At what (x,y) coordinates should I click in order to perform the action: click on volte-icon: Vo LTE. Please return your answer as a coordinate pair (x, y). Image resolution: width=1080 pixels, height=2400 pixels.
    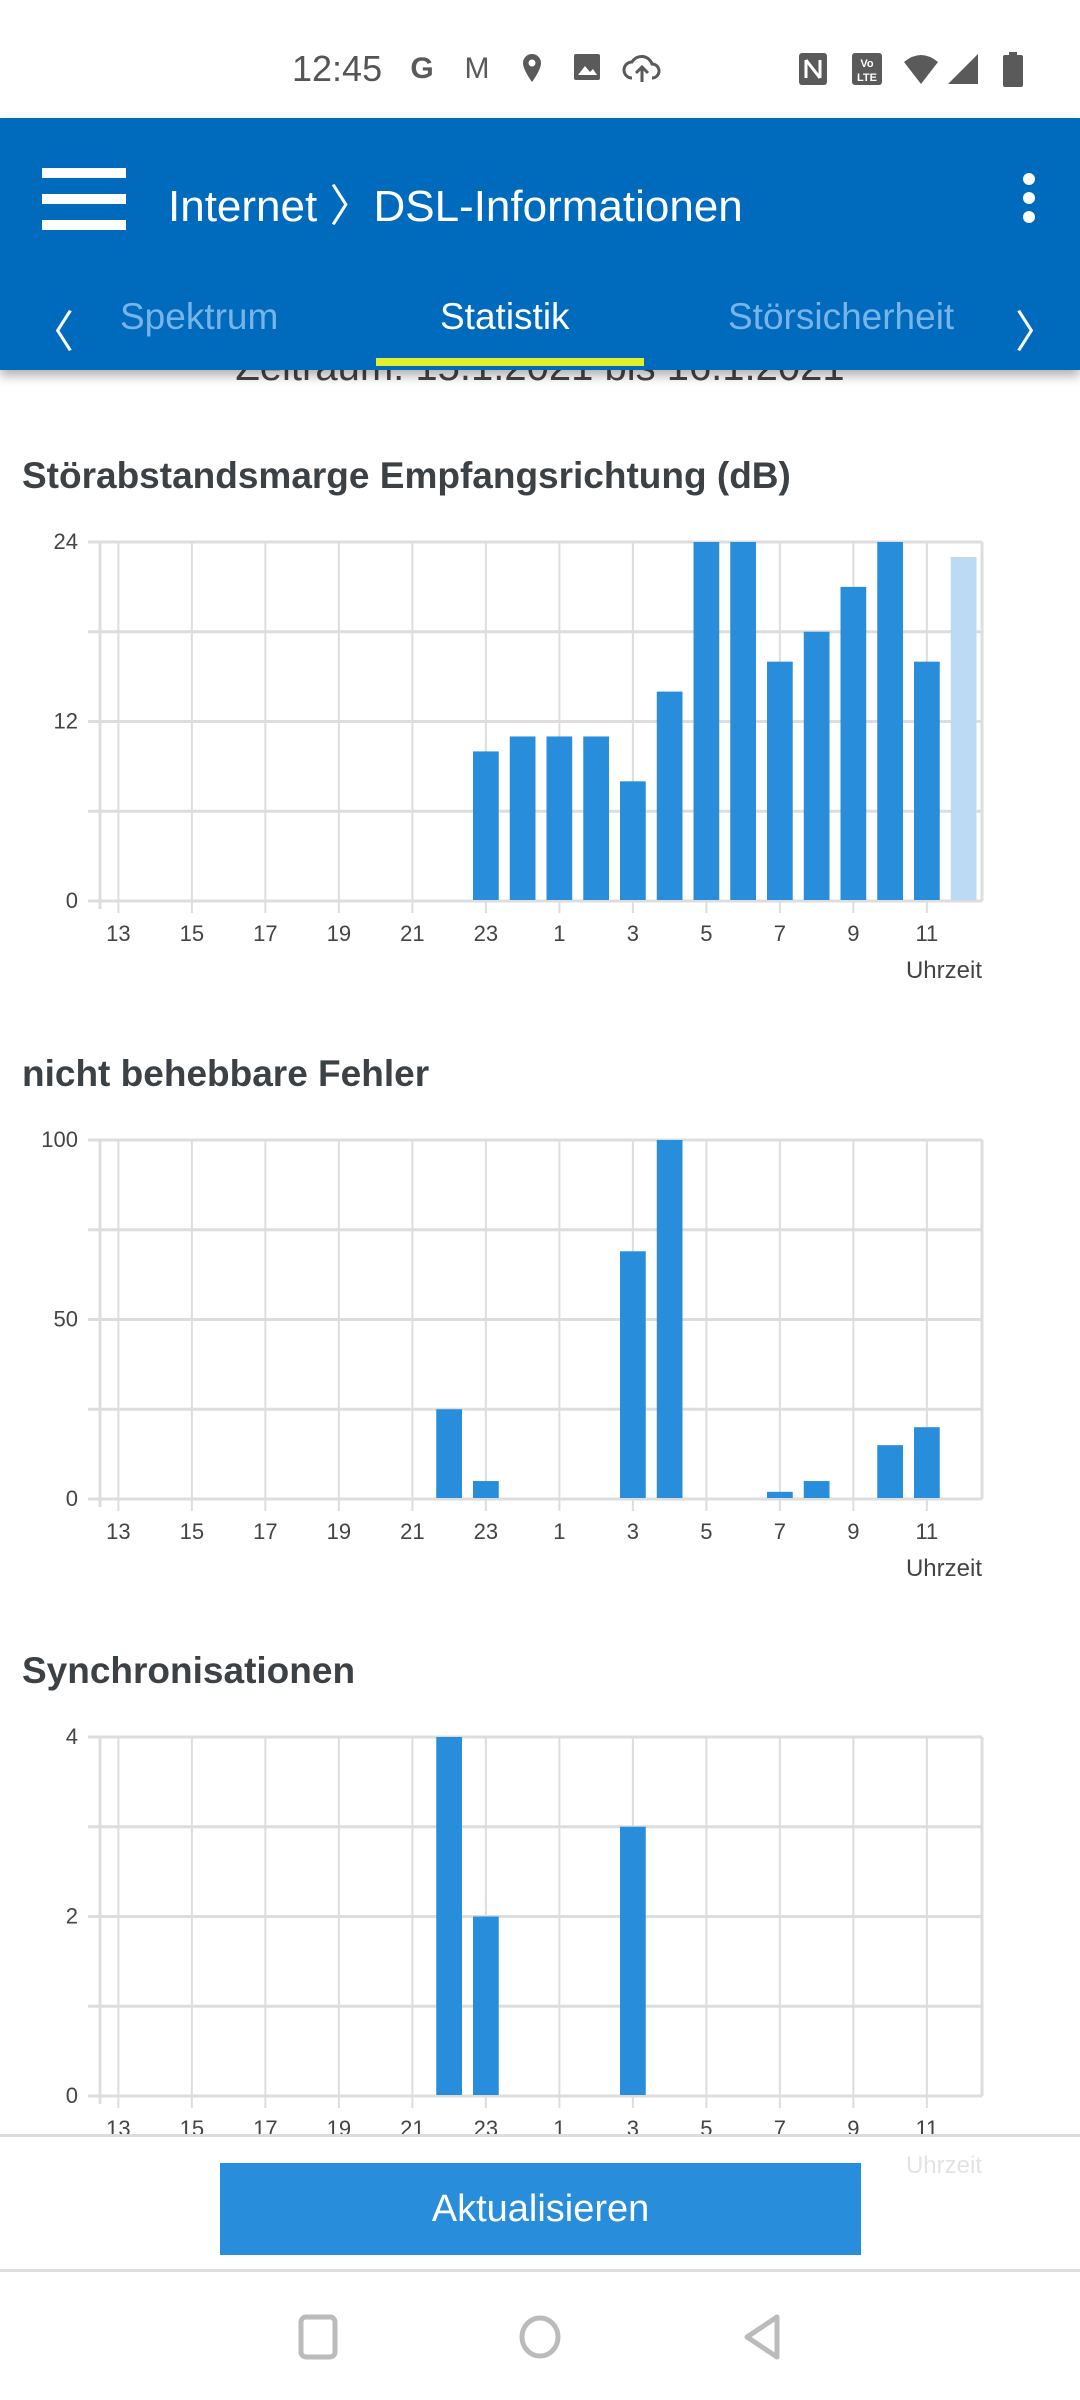
    Looking at the image, I should click on (867, 69).